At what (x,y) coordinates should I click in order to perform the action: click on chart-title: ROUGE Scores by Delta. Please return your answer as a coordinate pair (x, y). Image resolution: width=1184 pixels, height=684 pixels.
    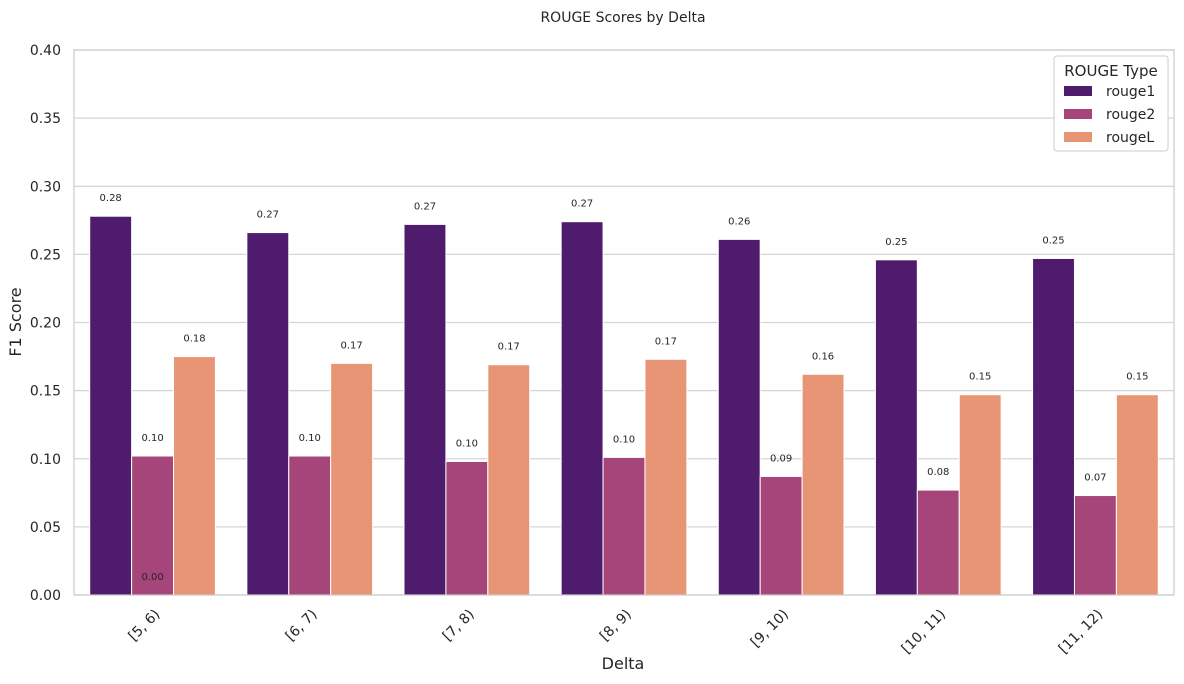
    Looking at the image, I should click on (622, 18).